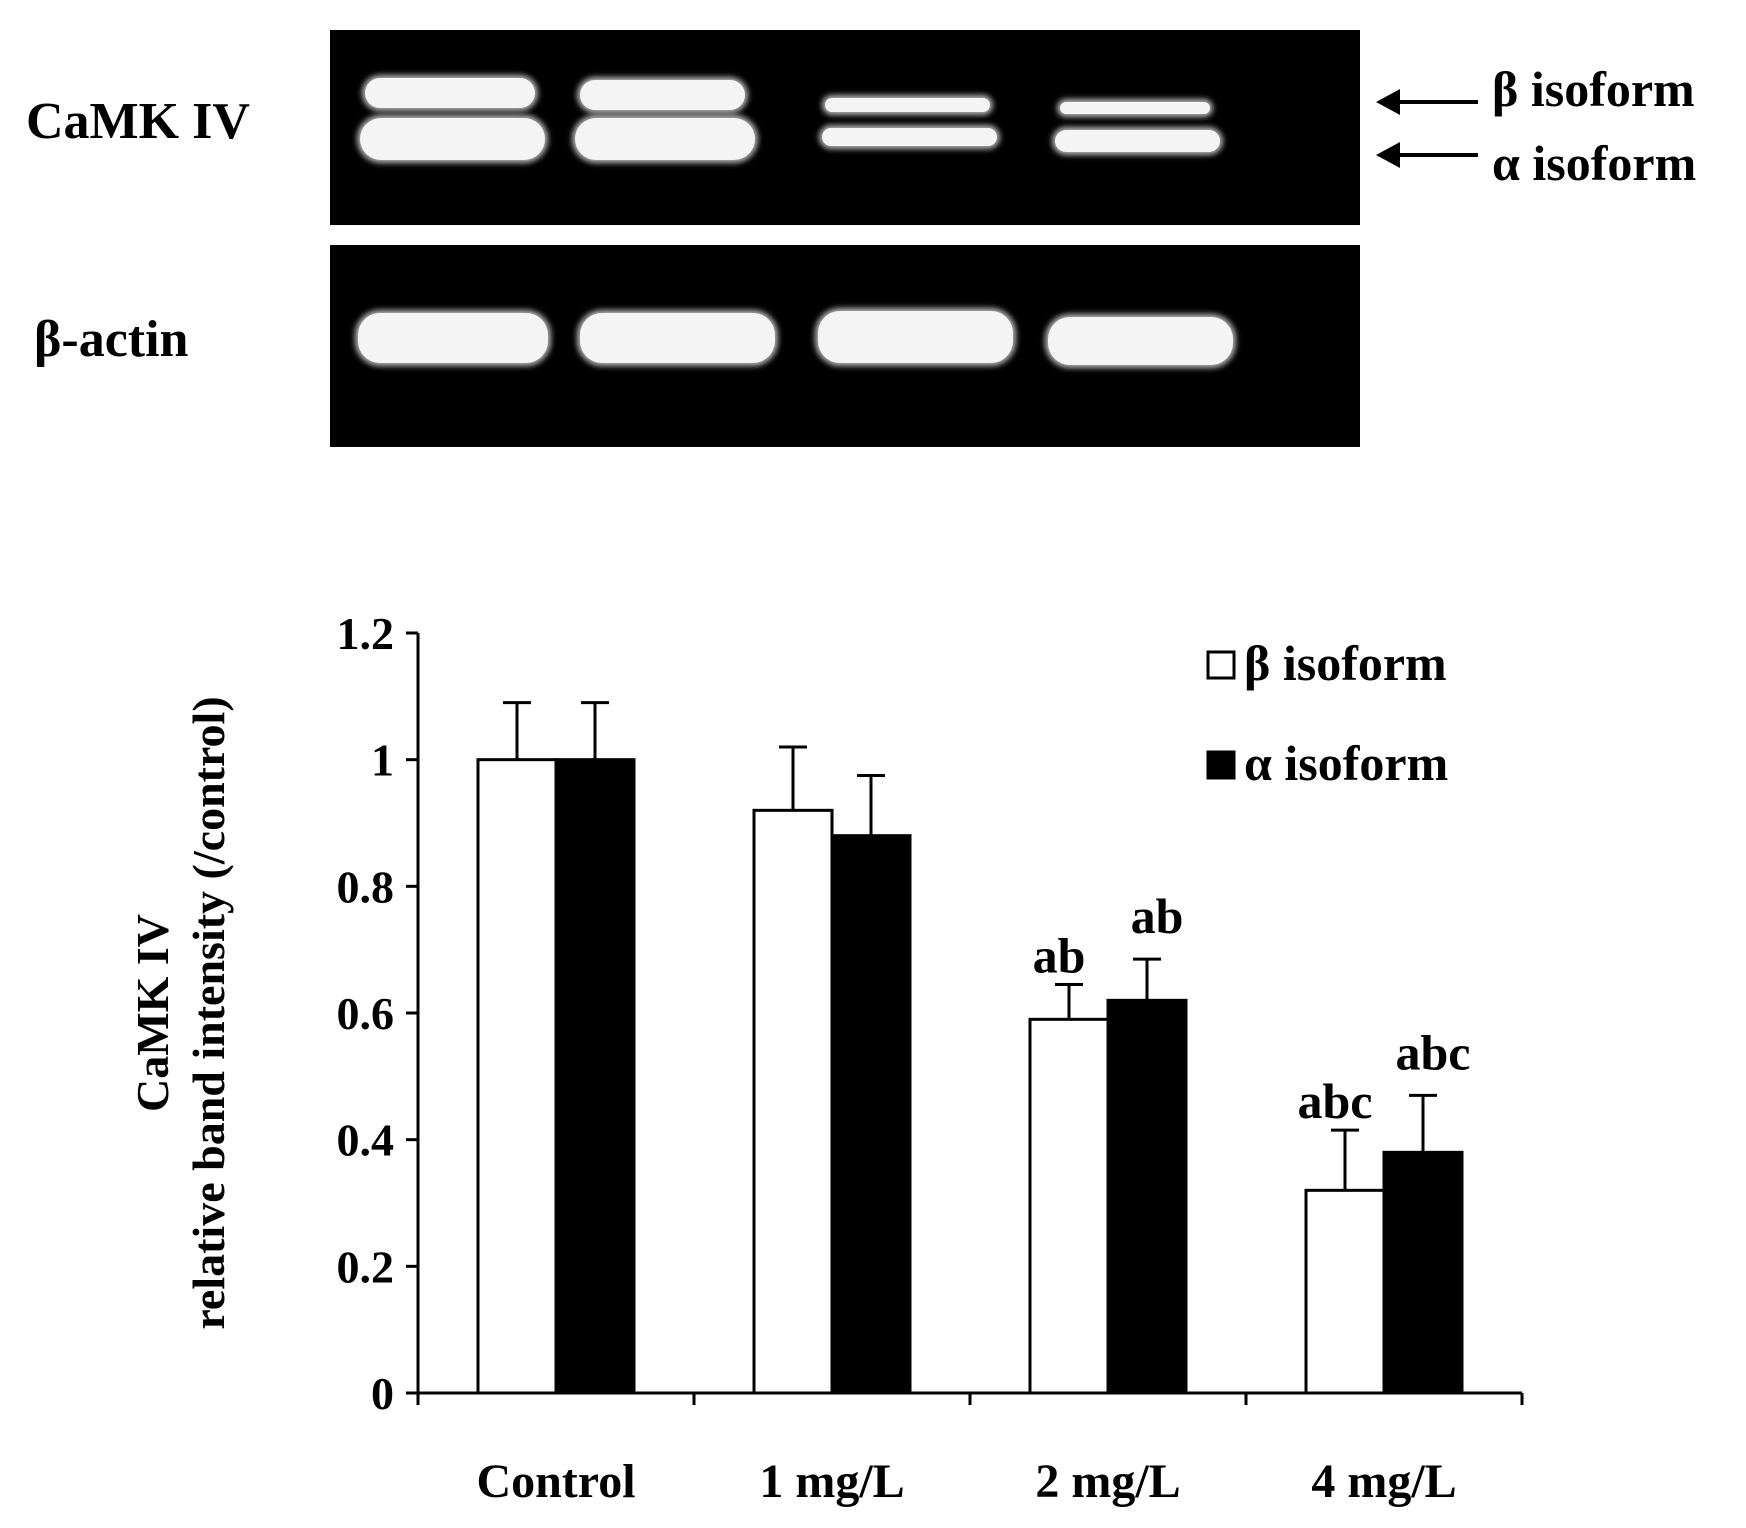 Image resolution: width=1746 pixels, height=1528 pixels. Describe the element at coordinates (1137, 141) in the screenshot. I see `band-alpha-lane4` at that location.